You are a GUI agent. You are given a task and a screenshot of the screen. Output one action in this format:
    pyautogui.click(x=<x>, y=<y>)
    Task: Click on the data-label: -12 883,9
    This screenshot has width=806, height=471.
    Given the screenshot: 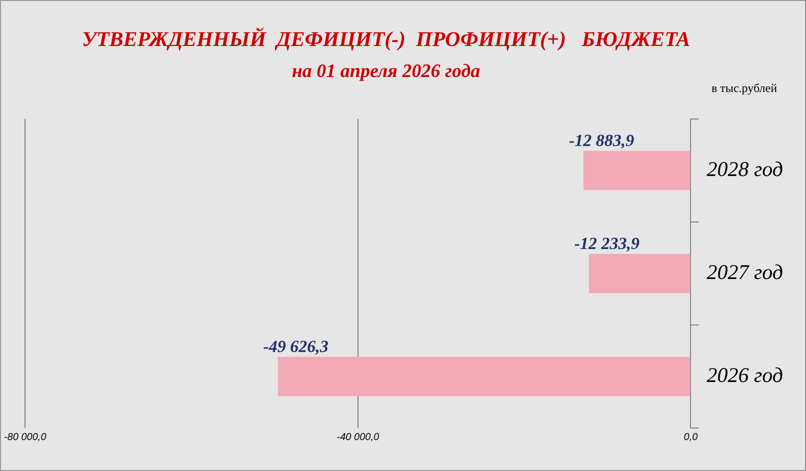 What is the action you would take?
    pyautogui.click(x=601, y=140)
    